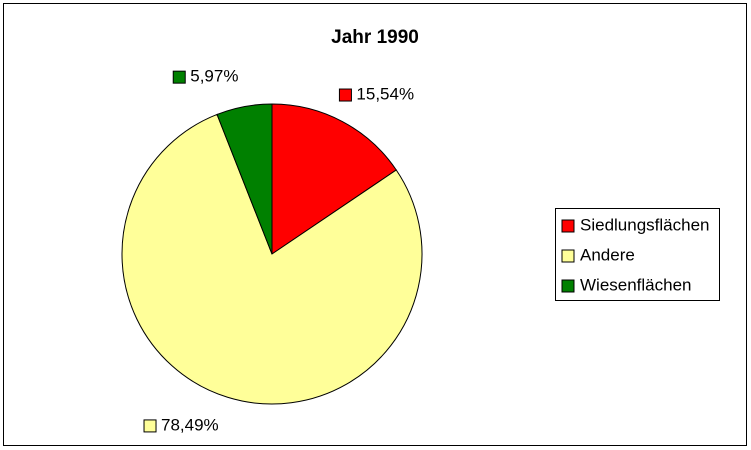 The height and width of the screenshot is (450, 751). I want to click on legend-label: Siedlungsflächen, so click(644, 224).